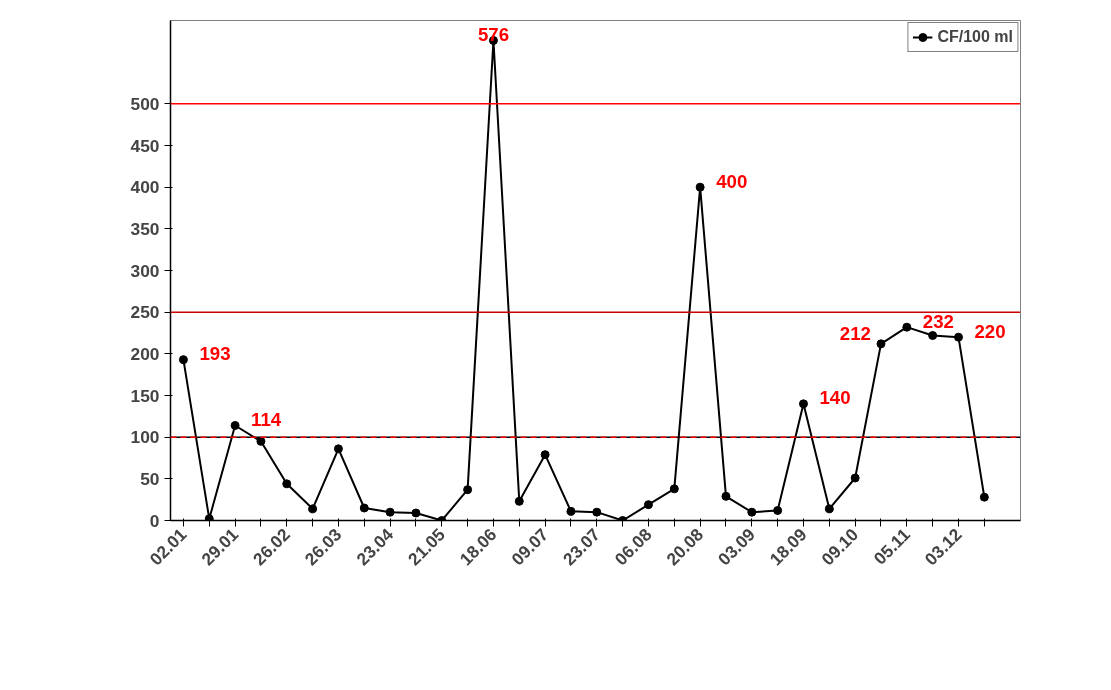 Image resolution: width=1111 pixels, height=690 pixels. Describe the element at coordinates (154, 520) in the screenshot. I see `y-tick-label: 0` at that location.